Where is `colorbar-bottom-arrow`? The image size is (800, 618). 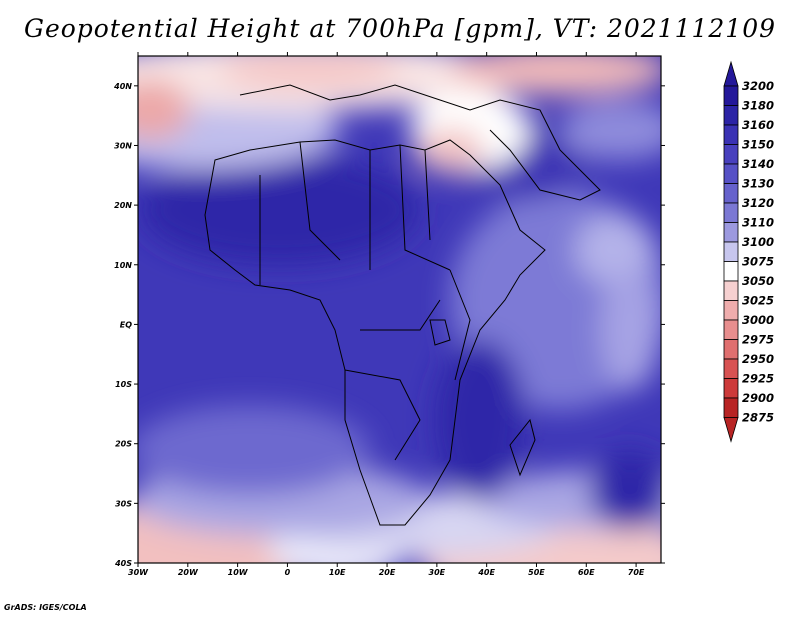
colorbar-bottom-arrow is located at coordinates (731, 430).